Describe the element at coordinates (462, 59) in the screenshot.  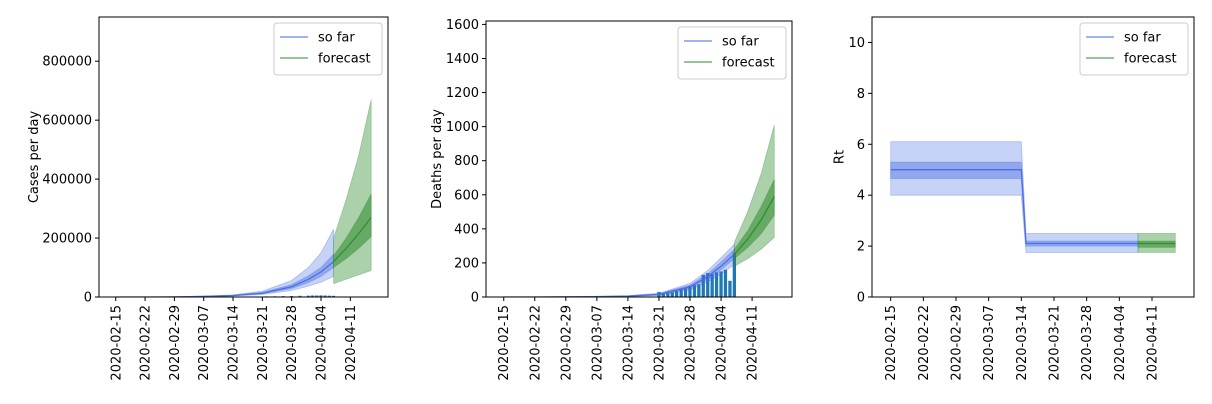
I see `y-tick-label: 1400` at that location.